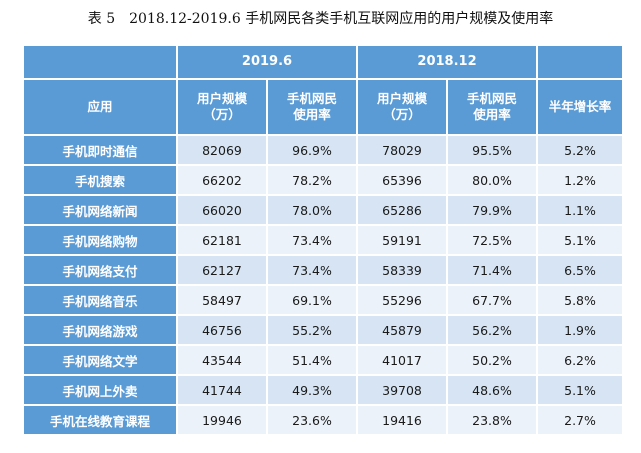 The width and height of the screenshot is (641, 453). I want to click on cell-users-2019-6: 66202, so click(222, 180).